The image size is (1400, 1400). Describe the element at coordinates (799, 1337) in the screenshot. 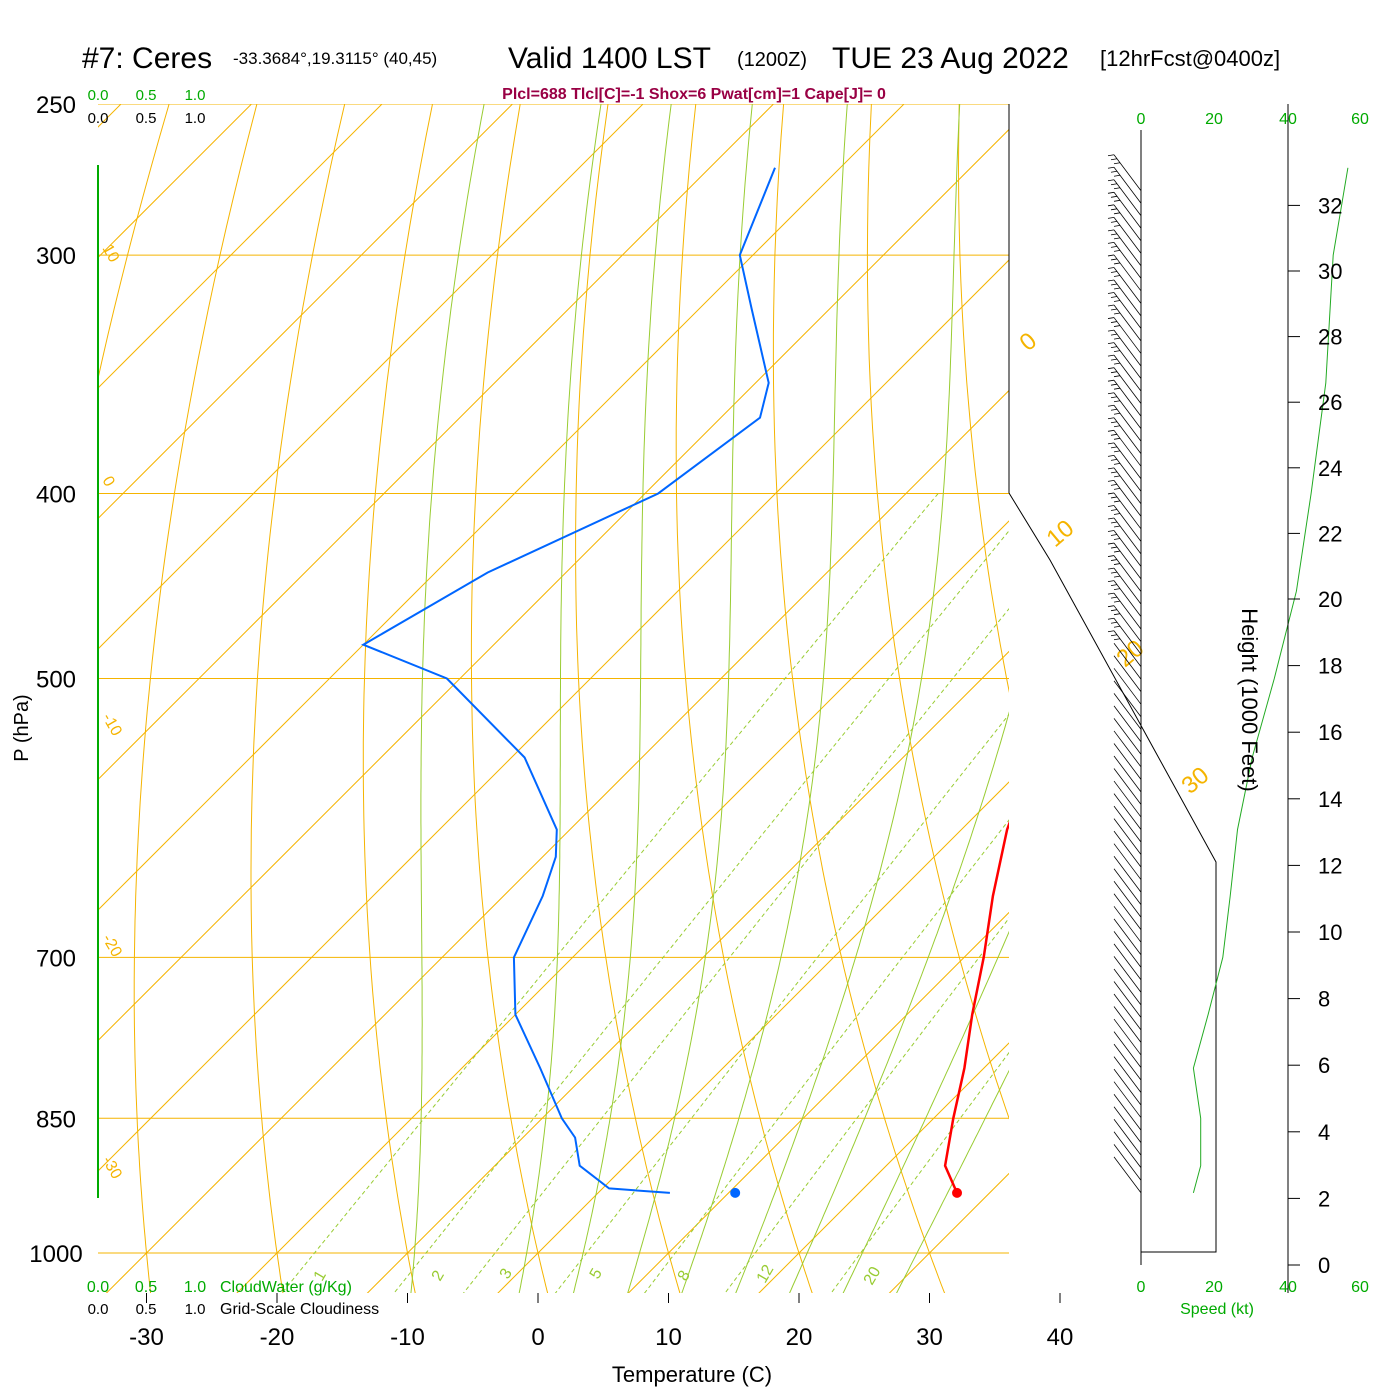

I see `x-tick-label: 20` at that location.